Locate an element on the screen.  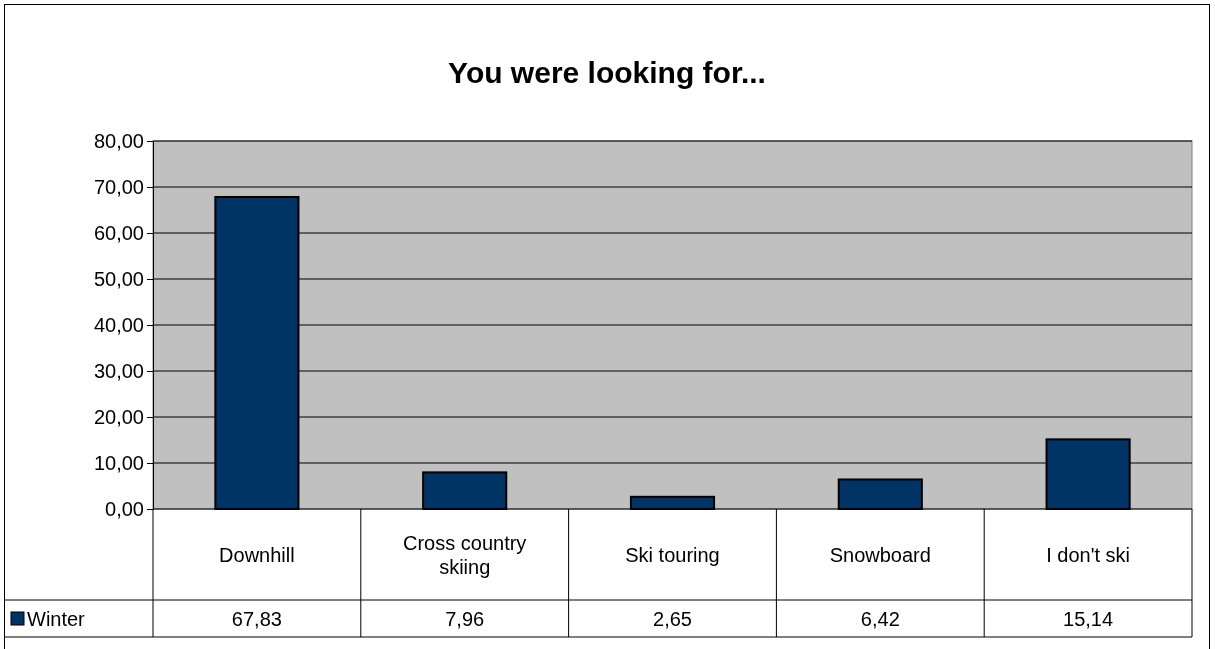
data-label: 67,83 is located at coordinates (256, 619).